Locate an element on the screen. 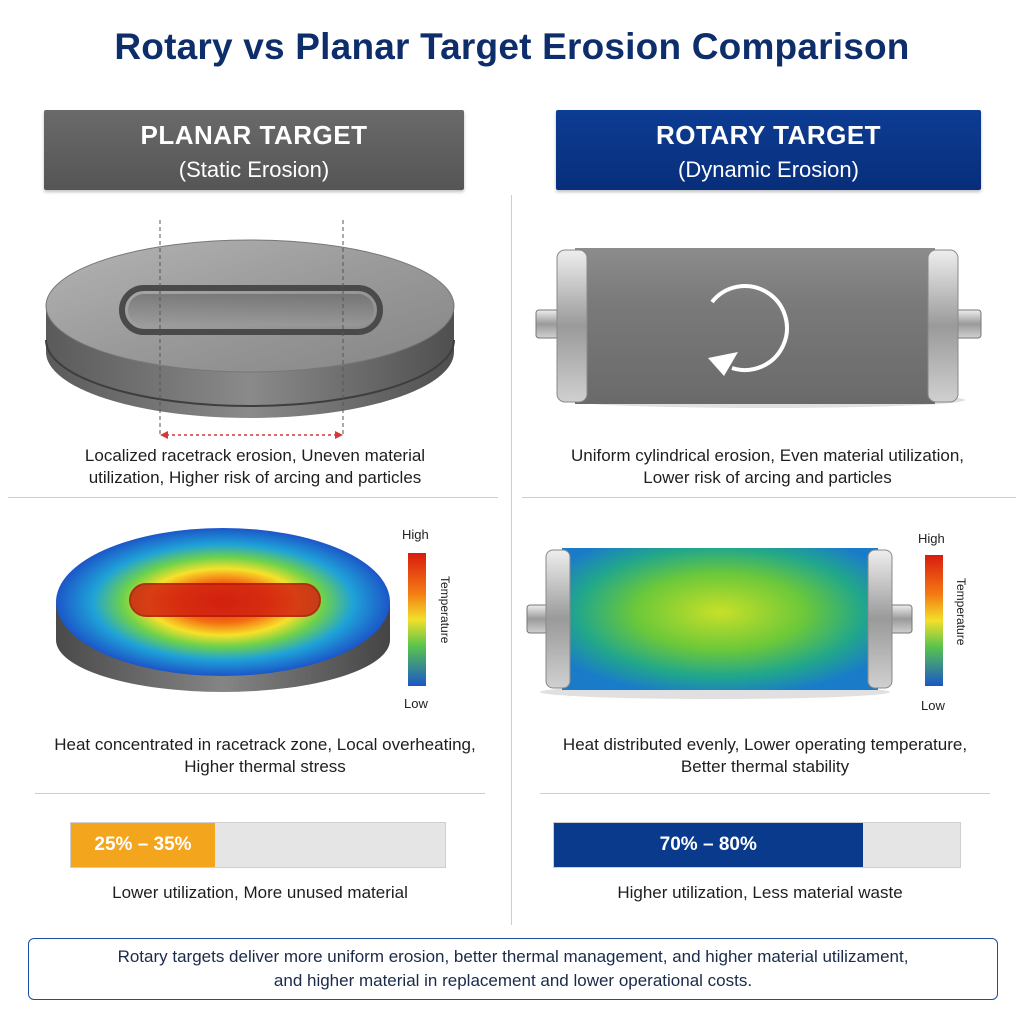  rotary-legend-high: High is located at coordinates (931, 538).